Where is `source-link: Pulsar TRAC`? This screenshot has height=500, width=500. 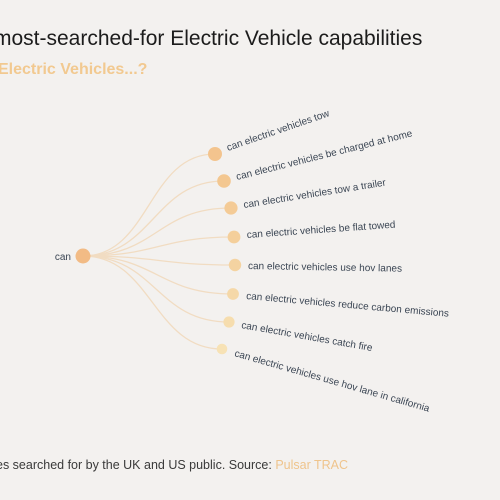
source-link: Pulsar TRAC is located at coordinates (312, 465).